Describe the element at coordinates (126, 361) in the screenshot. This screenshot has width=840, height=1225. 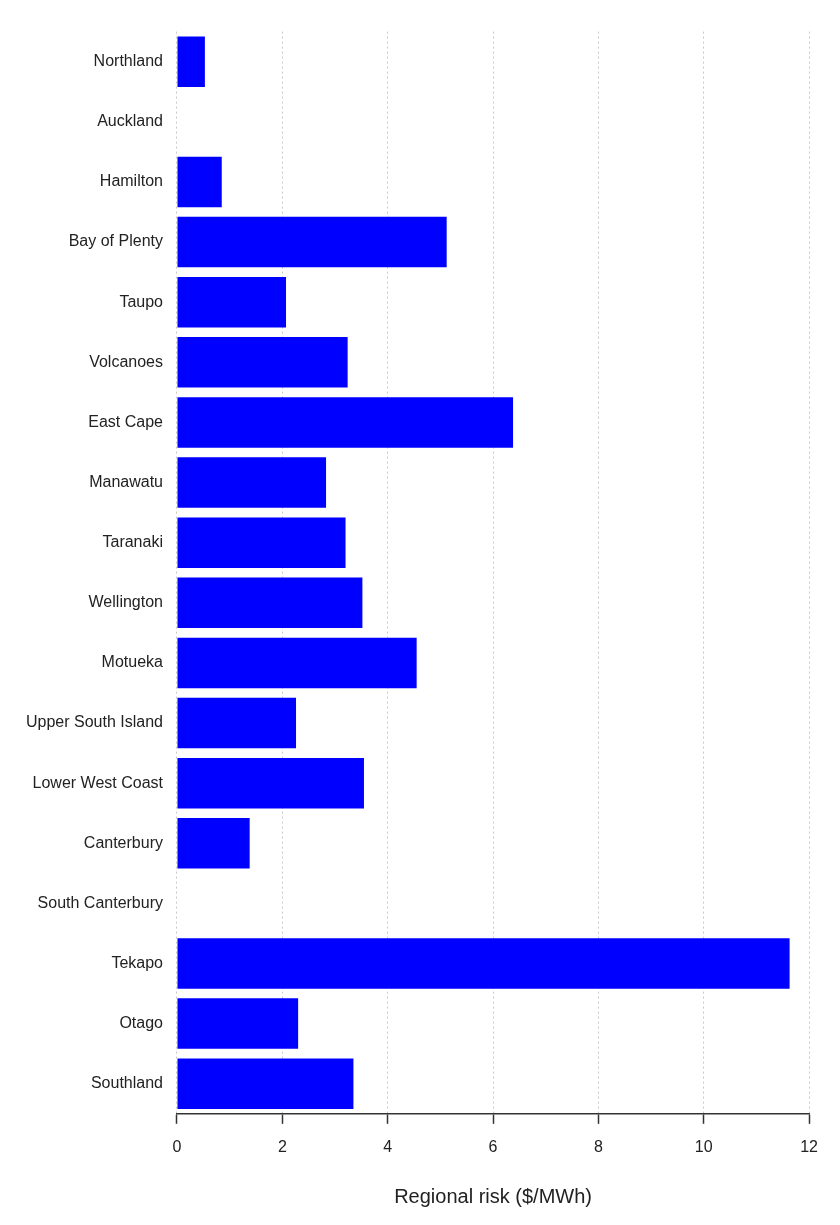
I see `y-tick-label: Volcanoes` at that location.